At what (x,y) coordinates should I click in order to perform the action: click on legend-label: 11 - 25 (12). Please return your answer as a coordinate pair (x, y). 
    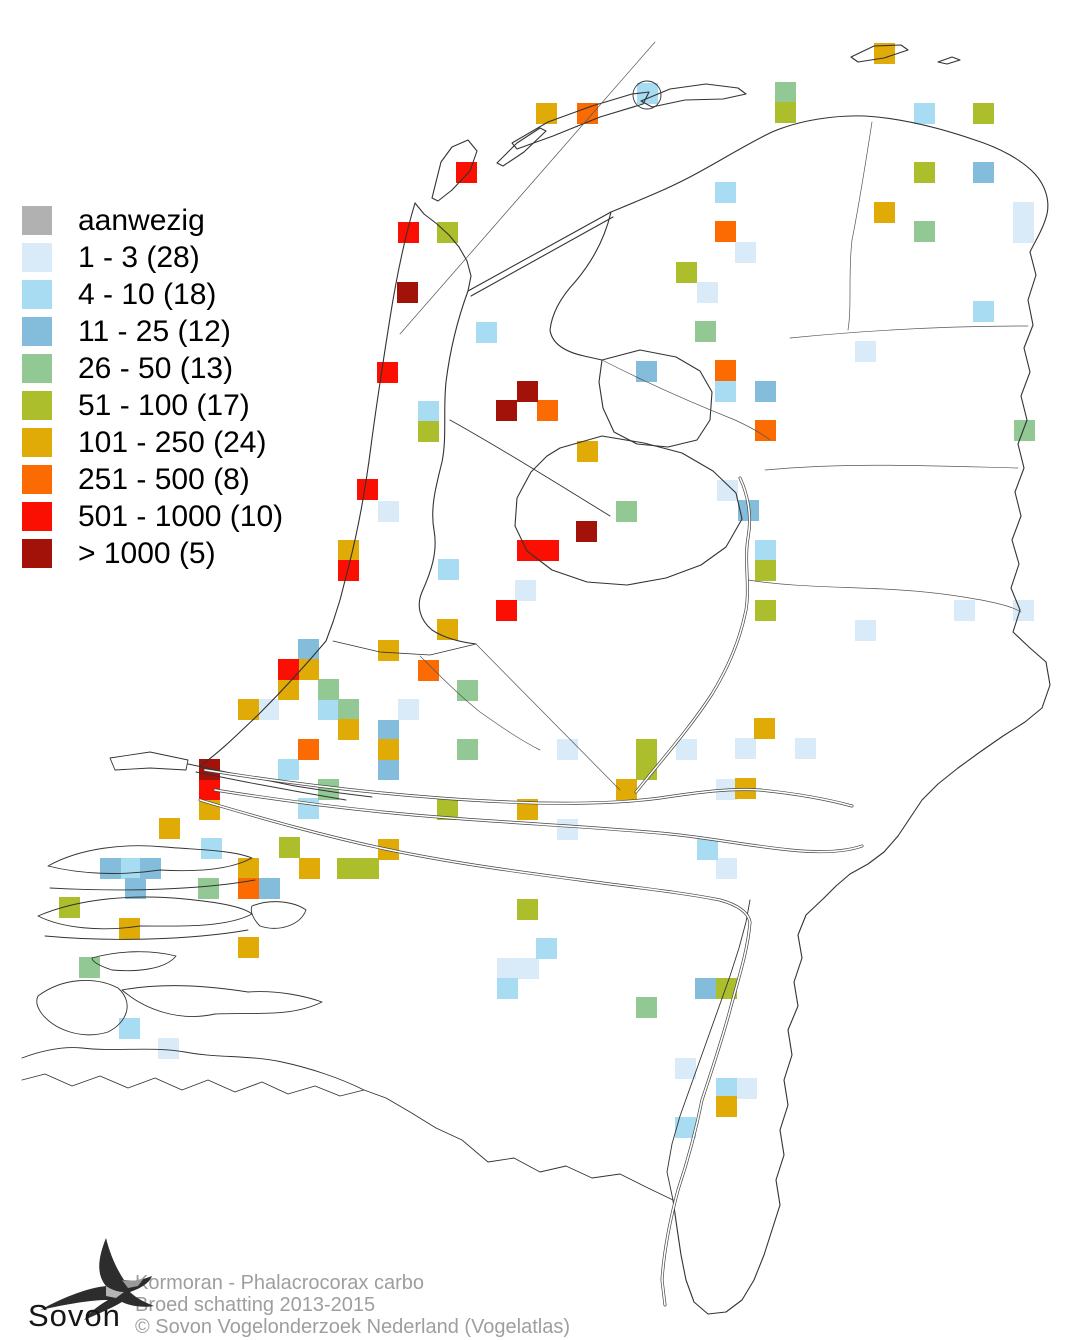
    Looking at the image, I should click on (154, 331).